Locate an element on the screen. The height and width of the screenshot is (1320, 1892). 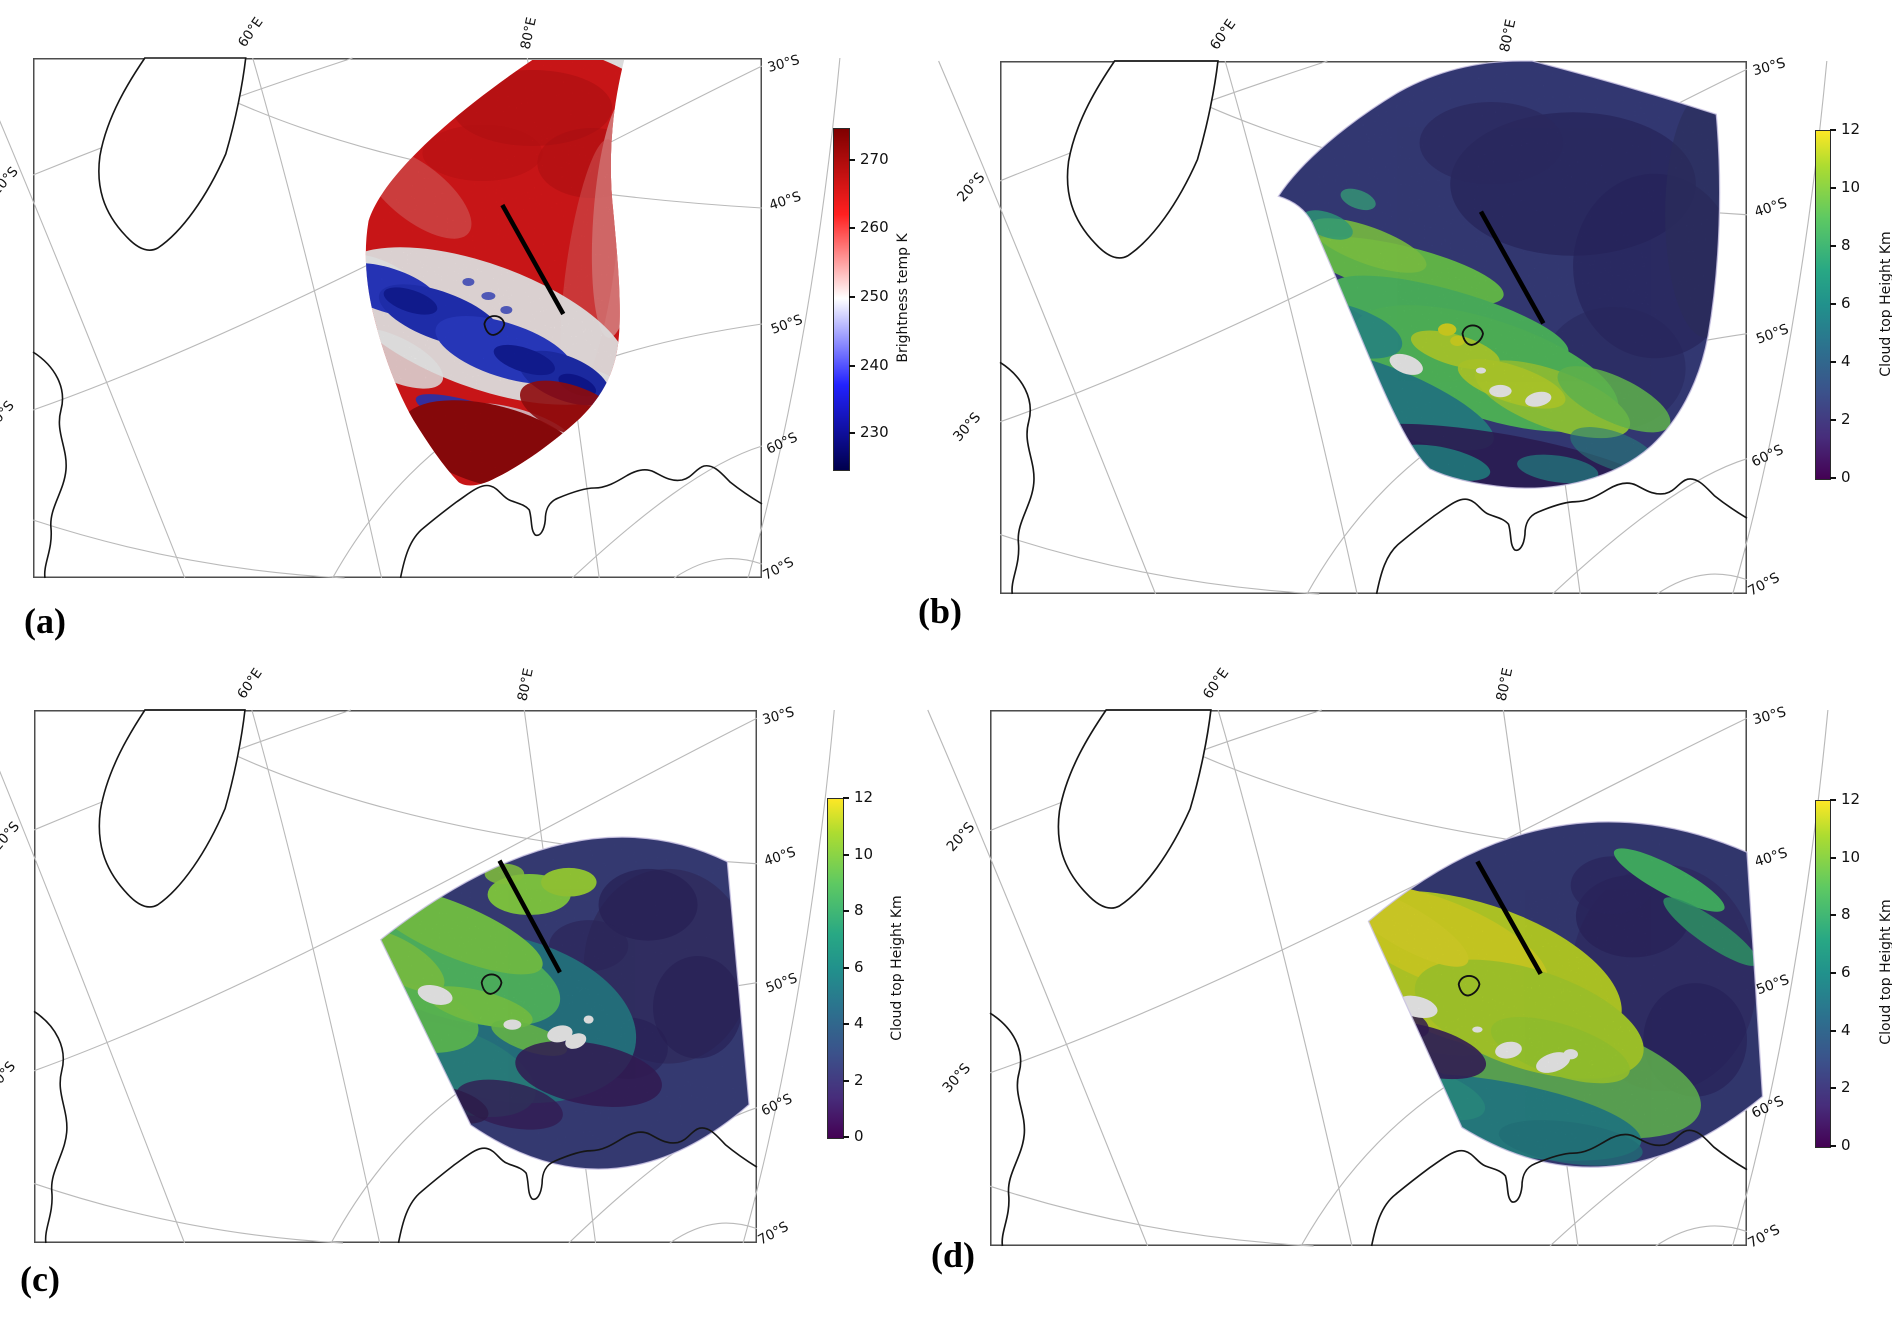
colorbar-tick-label: 240 is located at coordinates (874, 365).